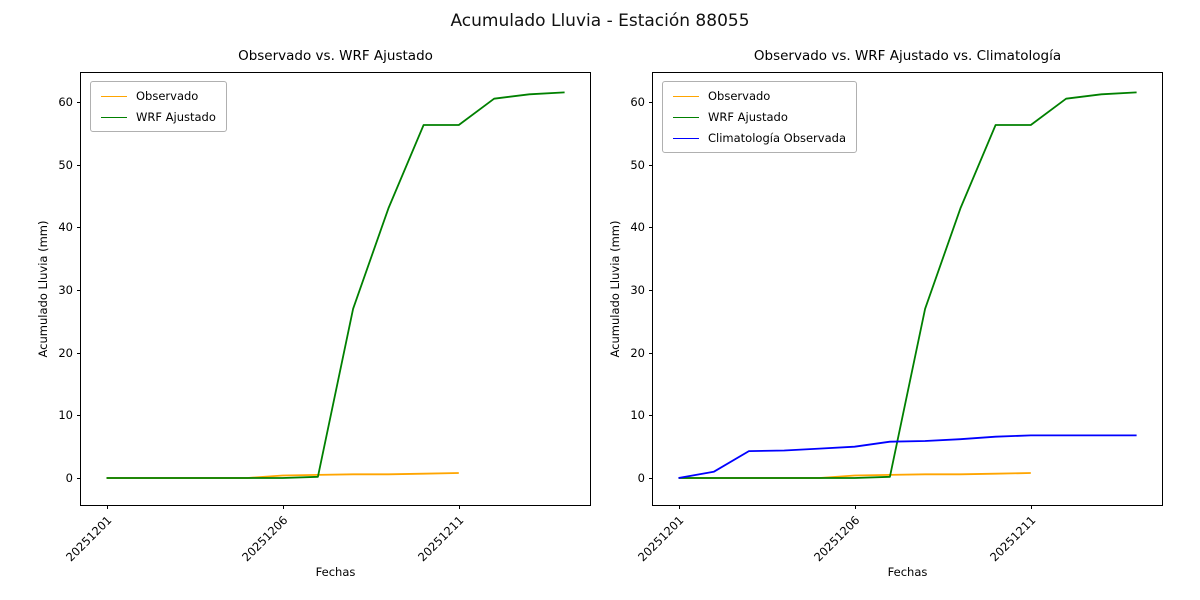 The height and width of the screenshot is (600, 1200). I want to click on legend-label: Climatología Observada, so click(777, 138).